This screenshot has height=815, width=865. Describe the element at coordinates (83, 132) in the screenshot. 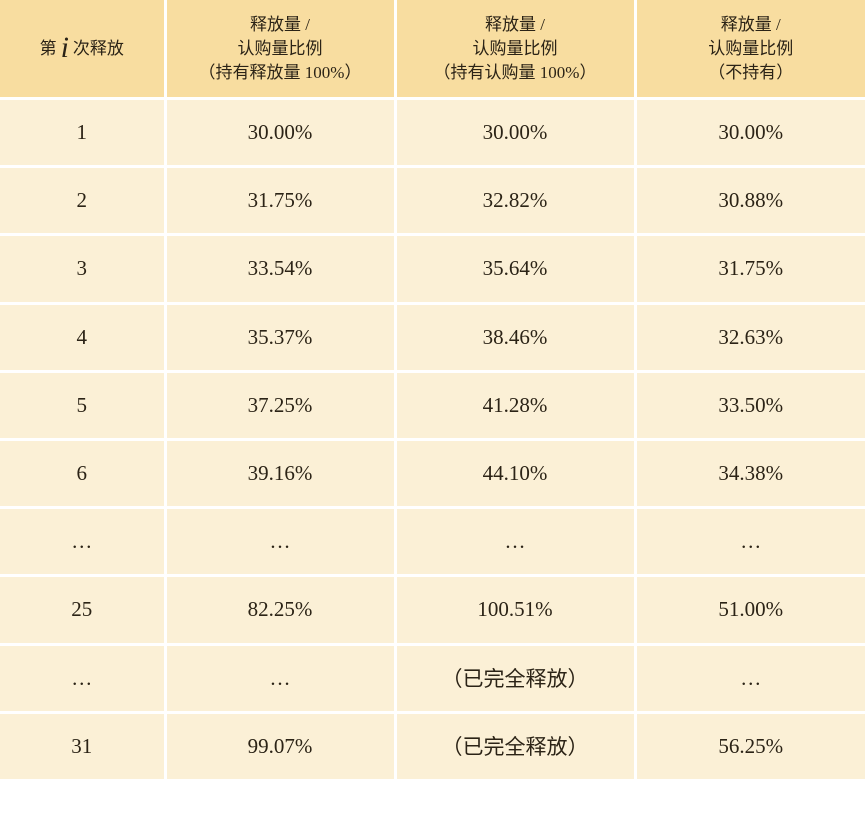

I see `table-cell: 1` at that location.